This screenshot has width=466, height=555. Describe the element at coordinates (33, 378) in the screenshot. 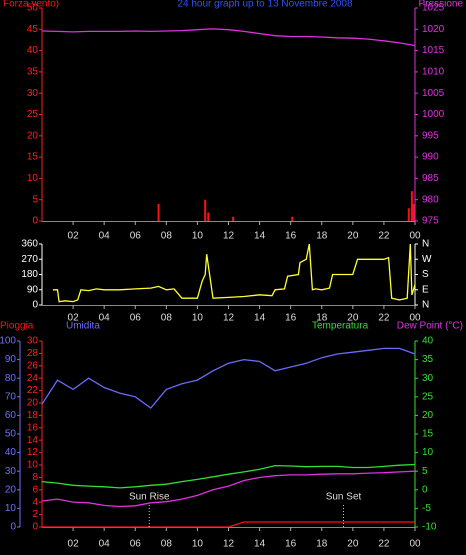

I see `y3-tick-label: 24` at that location.